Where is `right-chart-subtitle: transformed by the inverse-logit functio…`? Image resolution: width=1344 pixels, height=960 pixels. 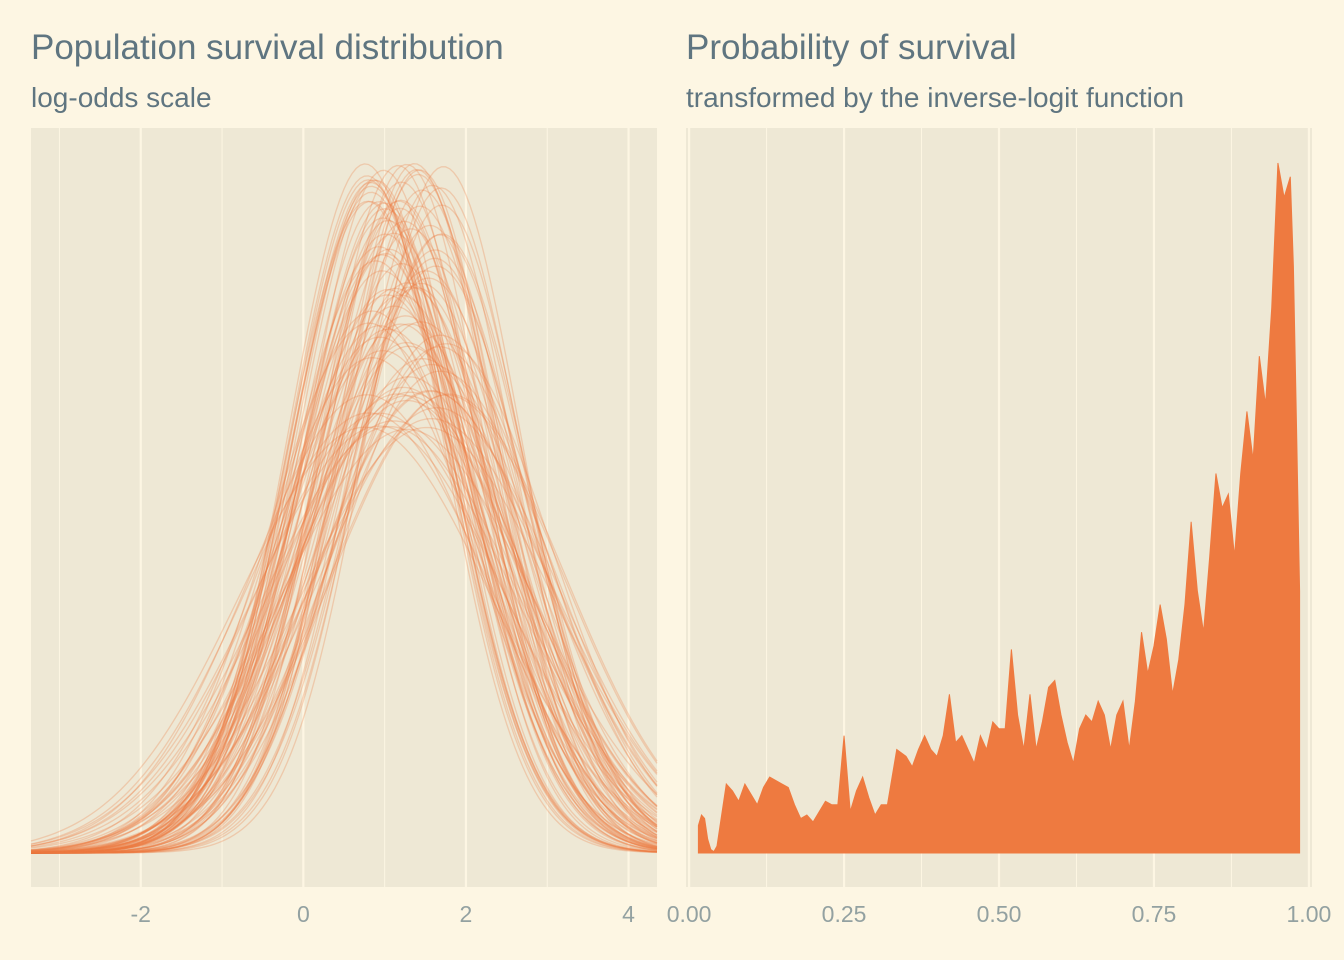
right-chart-subtitle: transformed by the inverse-logit functio… is located at coordinates (935, 97).